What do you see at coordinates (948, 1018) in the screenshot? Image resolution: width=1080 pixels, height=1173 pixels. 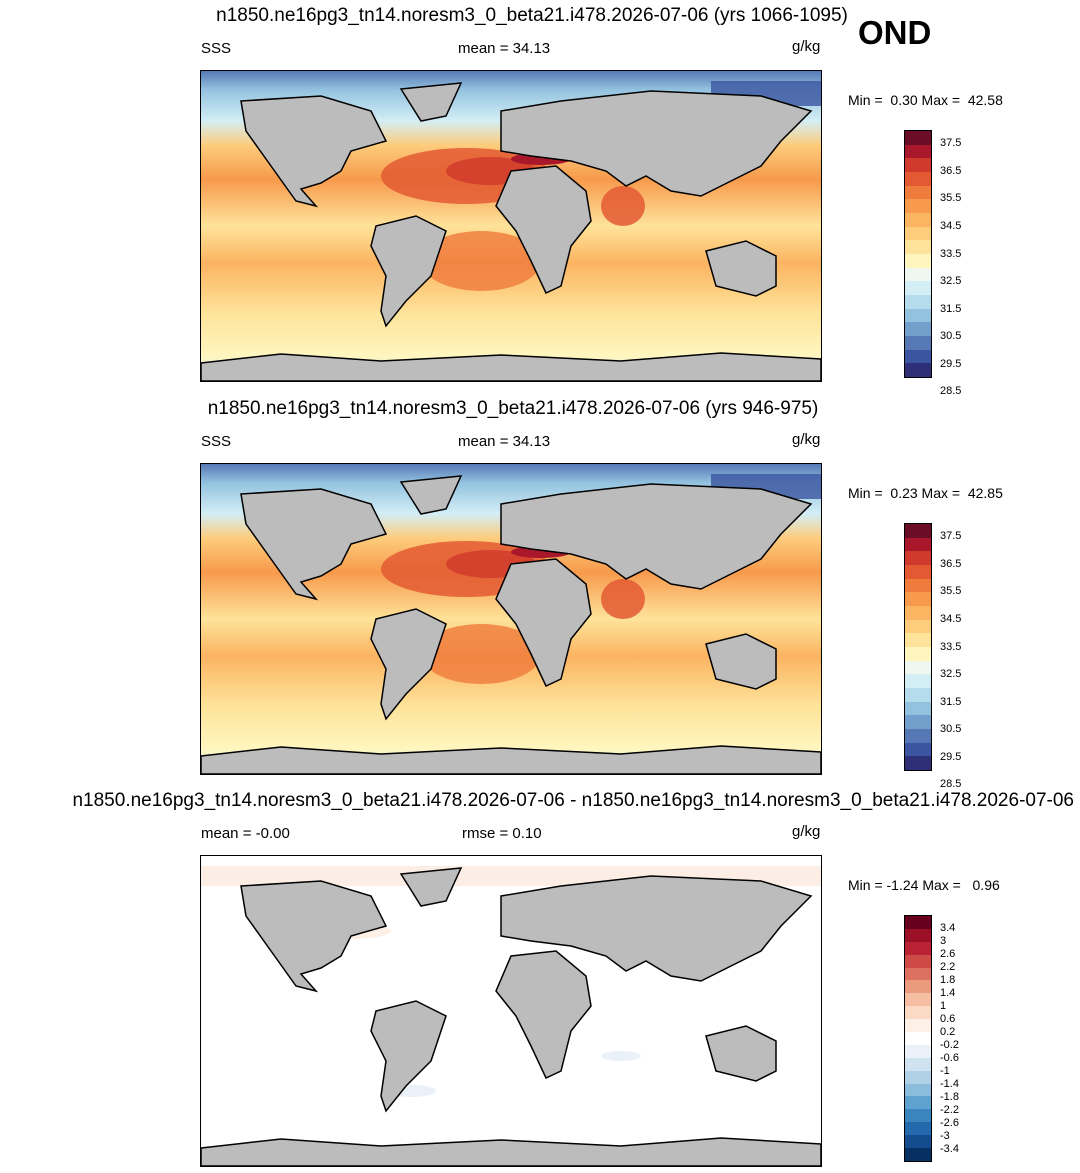 I see `colorbar-tick-label: 0.6` at bounding box center [948, 1018].